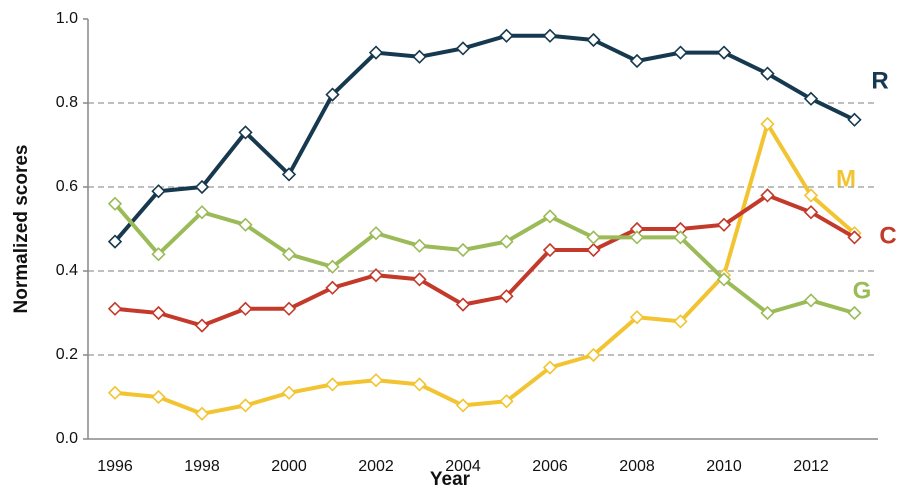 This screenshot has width=899, height=491. I want to click on y-tick-label: 0.8, so click(67, 102).